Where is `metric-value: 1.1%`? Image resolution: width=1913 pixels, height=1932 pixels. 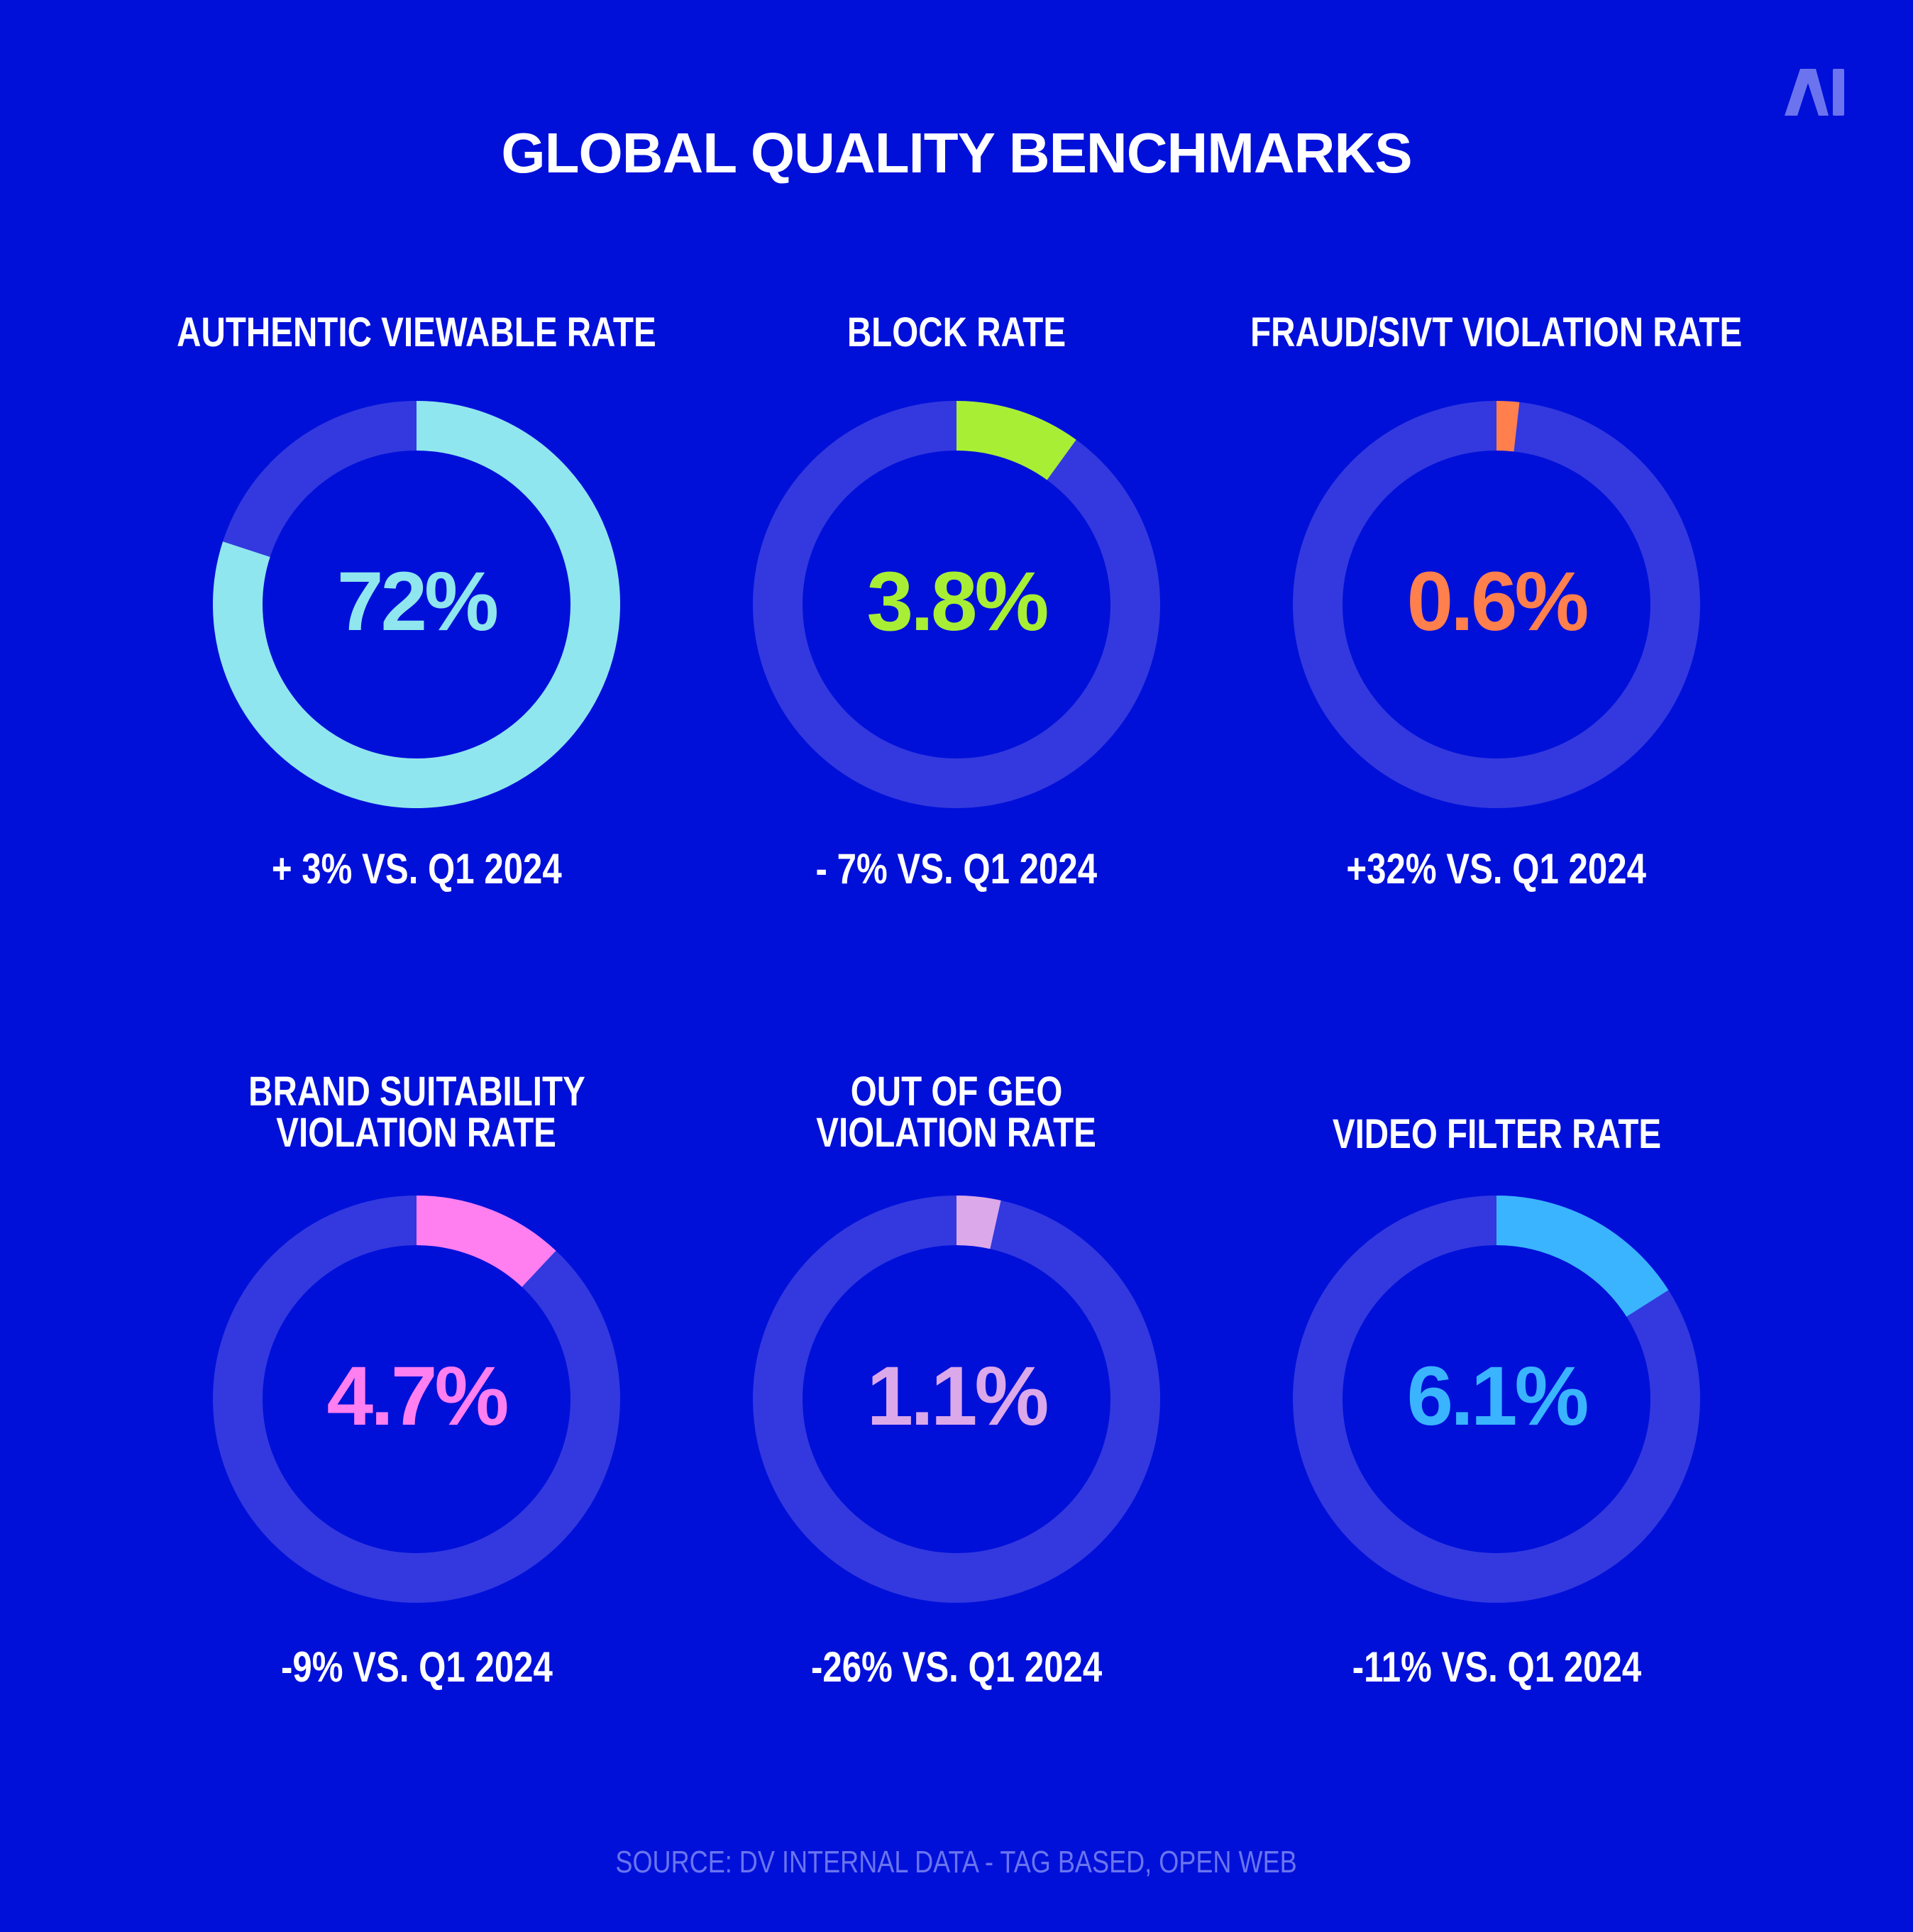
metric-value: 1.1% is located at coordinates (957, 1396).